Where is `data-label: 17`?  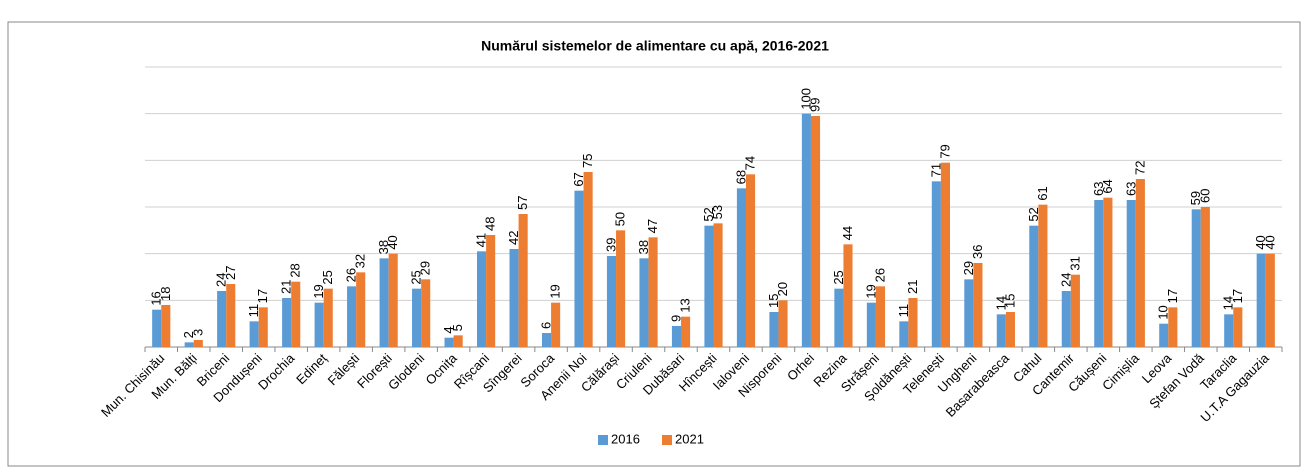 data-label: 17 is located at coordinates (1172, 296).